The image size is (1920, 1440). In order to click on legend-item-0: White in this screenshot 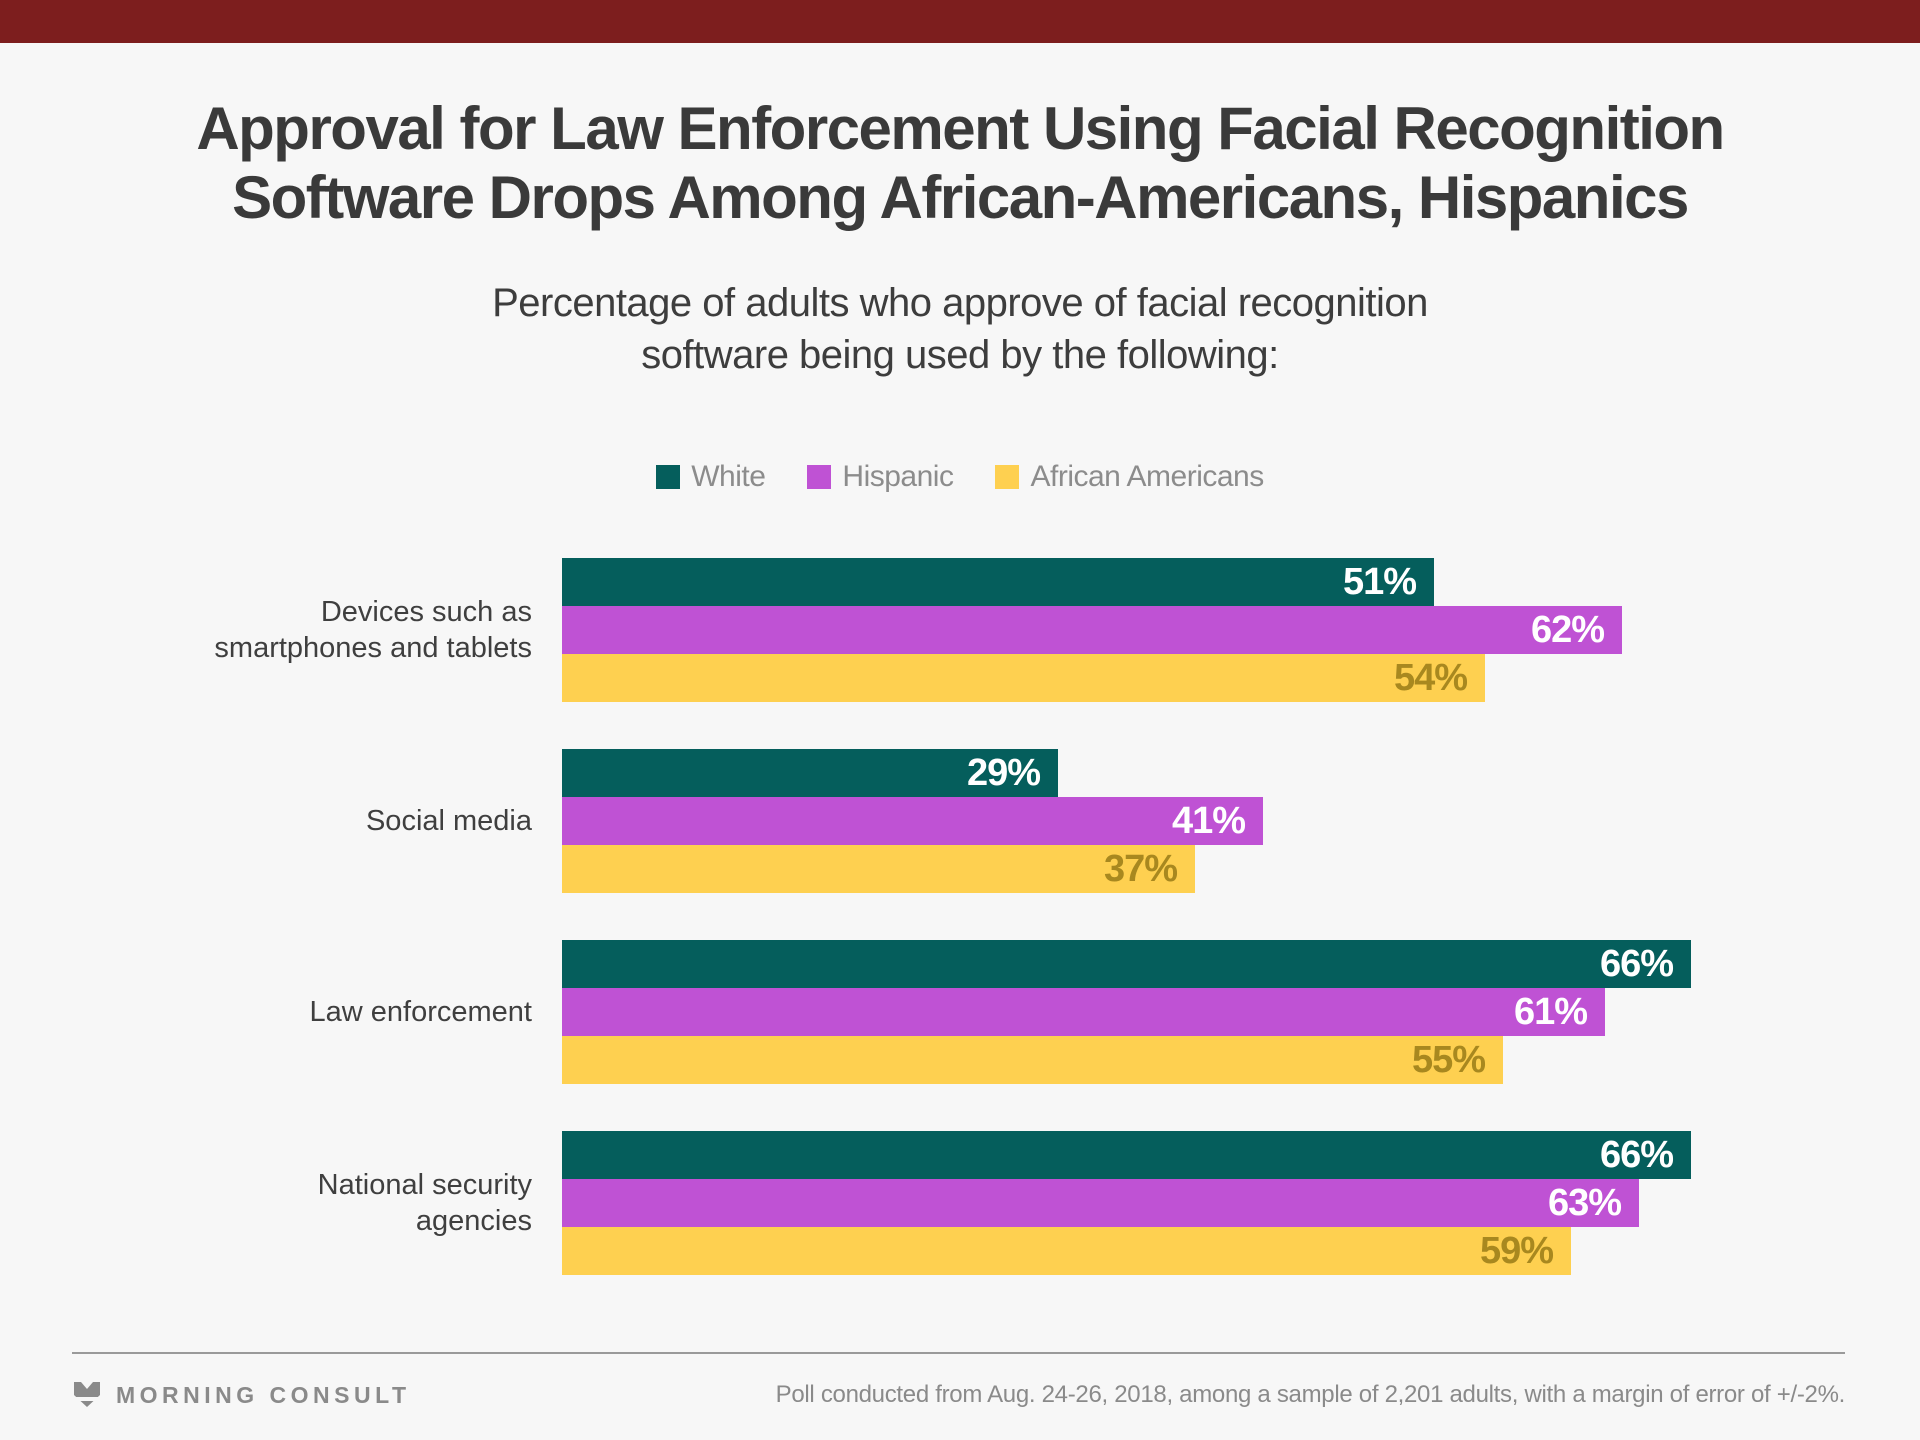, I will do `click(711, 477)`.